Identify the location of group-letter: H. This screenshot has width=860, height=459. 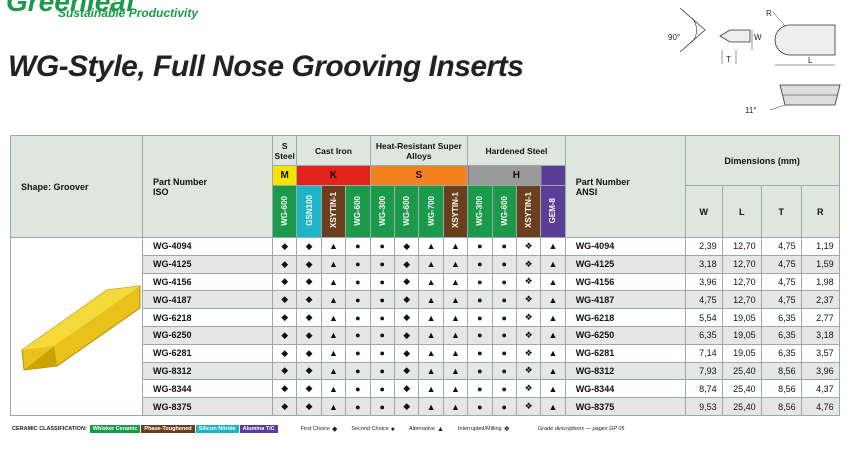
(516, 175).